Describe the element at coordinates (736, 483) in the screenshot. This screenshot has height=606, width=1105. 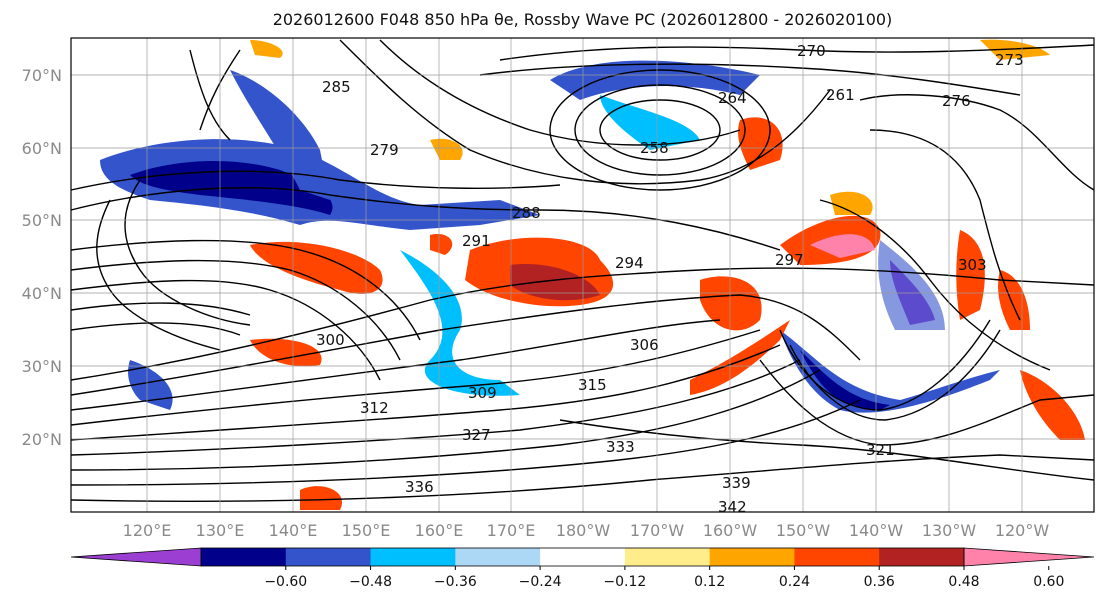
I see `contour-label: 339` at that location.